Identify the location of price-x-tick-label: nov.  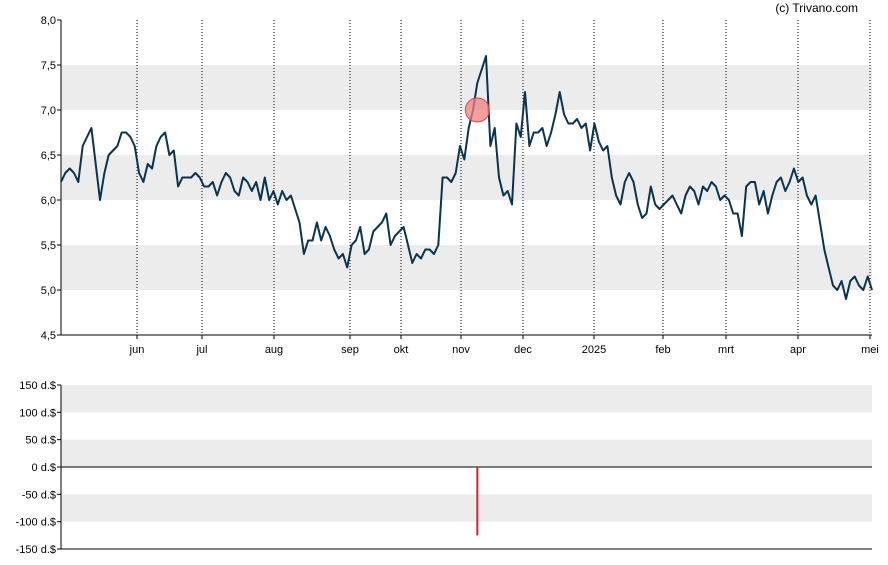
(461, 350).